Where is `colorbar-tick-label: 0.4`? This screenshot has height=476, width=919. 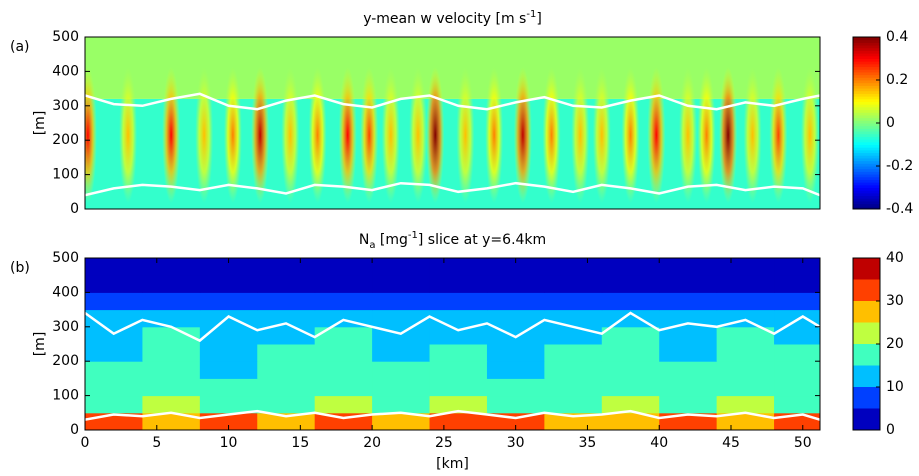
colorbar-tick-label: 0.4 is located at coordinates (897, 37).